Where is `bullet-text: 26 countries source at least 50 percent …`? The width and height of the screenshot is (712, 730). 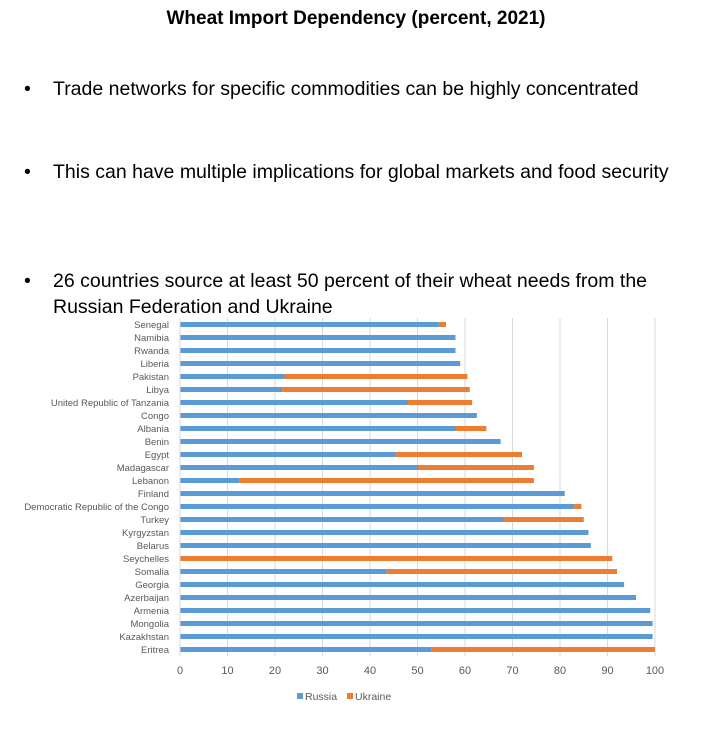 bullet-text: 26 countries source at least 50 percent … is located at coordinates (350, 294).